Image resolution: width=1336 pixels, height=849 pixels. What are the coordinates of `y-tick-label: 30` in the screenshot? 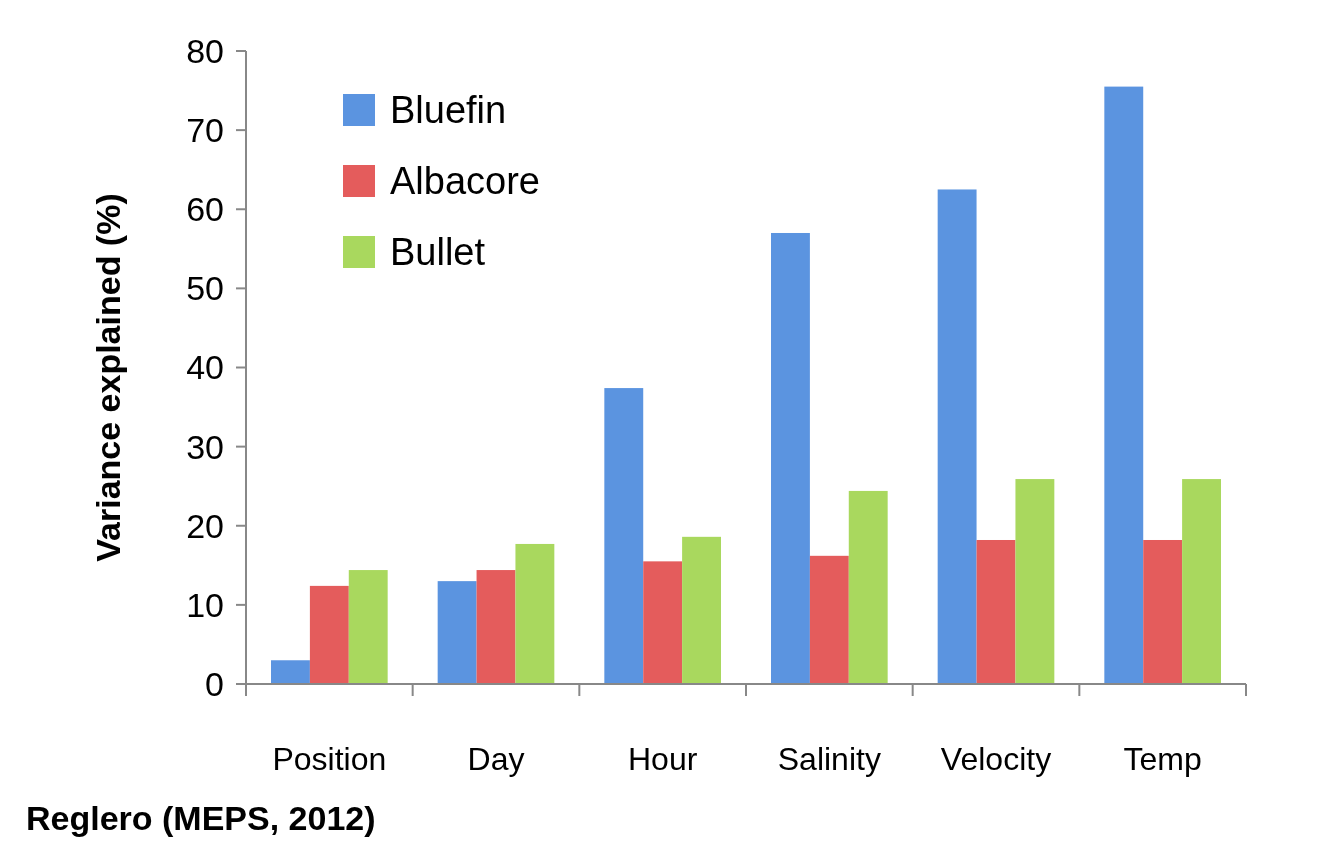 It's located at (205, 446).